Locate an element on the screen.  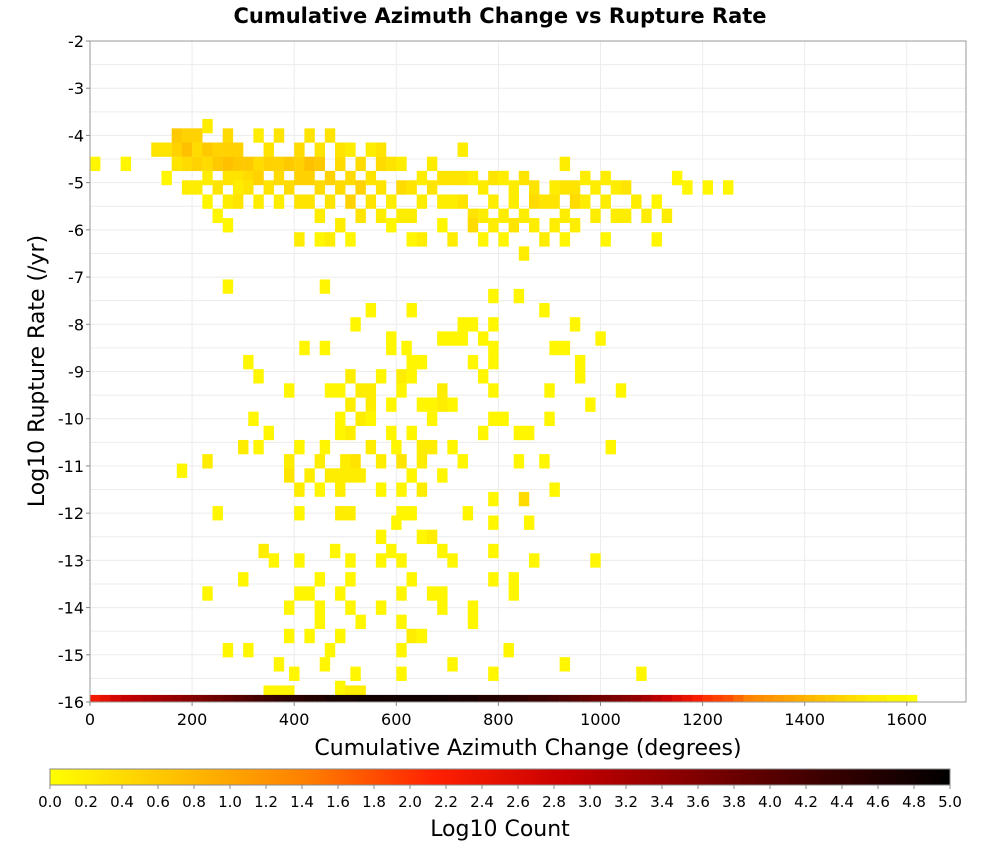
x-tick-label: 0 is located at coordinates (90, 719).